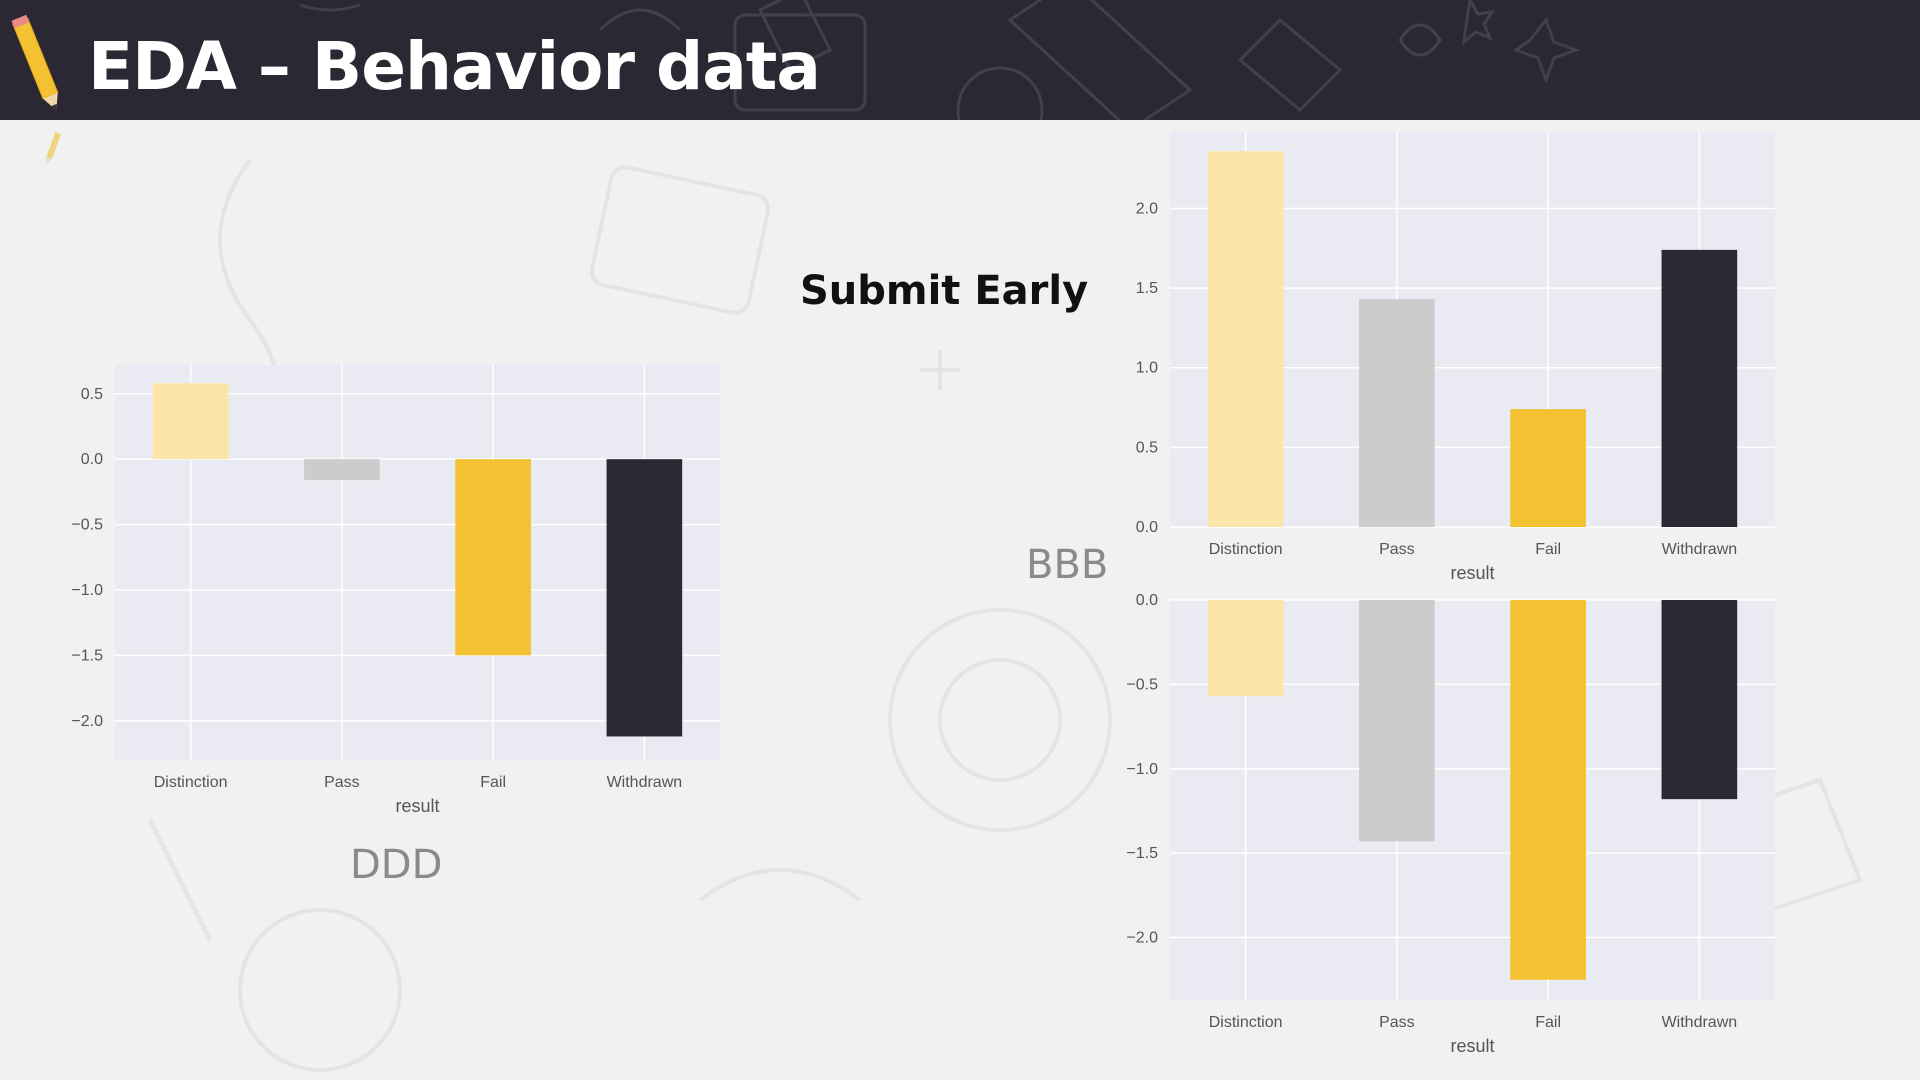  I want to click on slide-title: EDA – Behavior data, so click(454, 66).